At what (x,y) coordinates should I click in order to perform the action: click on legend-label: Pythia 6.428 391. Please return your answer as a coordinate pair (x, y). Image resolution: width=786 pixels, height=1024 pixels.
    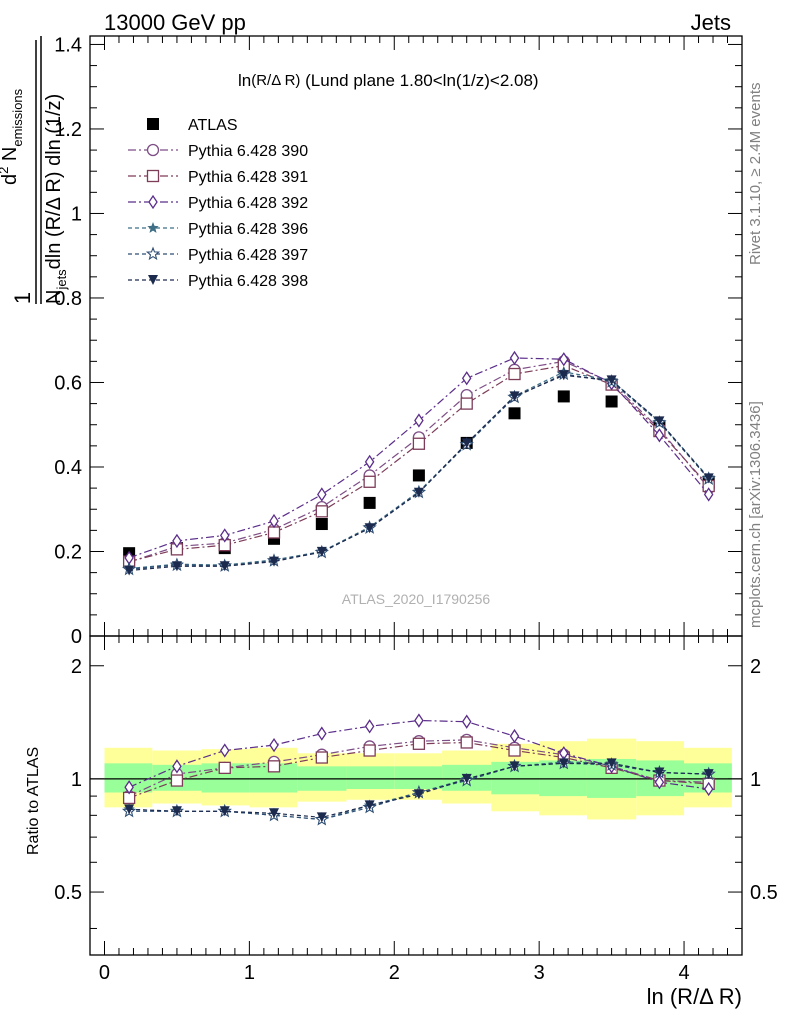
    Looking at the image, I should click on (248, 177).